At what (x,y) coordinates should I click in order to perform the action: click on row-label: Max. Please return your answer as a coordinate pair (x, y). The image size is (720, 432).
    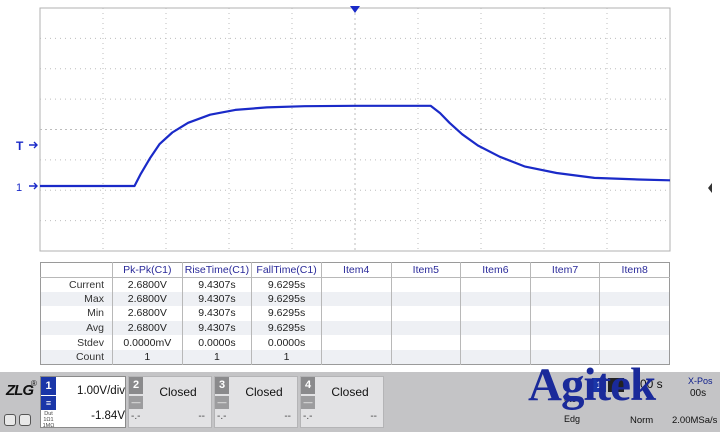
    Looking at the image, I should click on (76, 299).